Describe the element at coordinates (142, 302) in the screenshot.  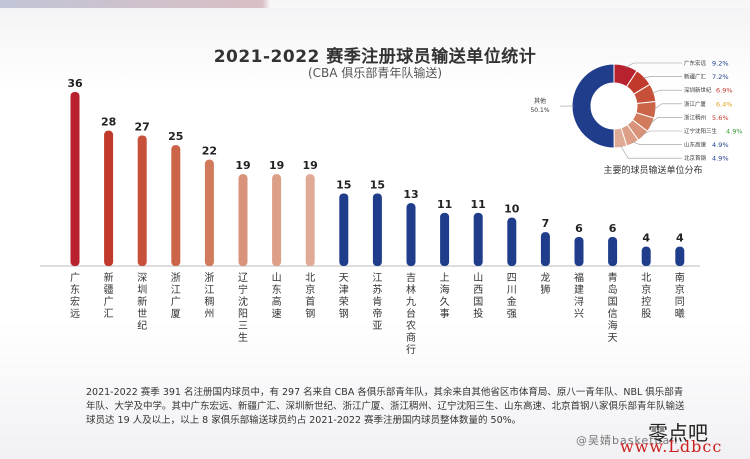
I see `category-label: 深圳新世纪` at that location.